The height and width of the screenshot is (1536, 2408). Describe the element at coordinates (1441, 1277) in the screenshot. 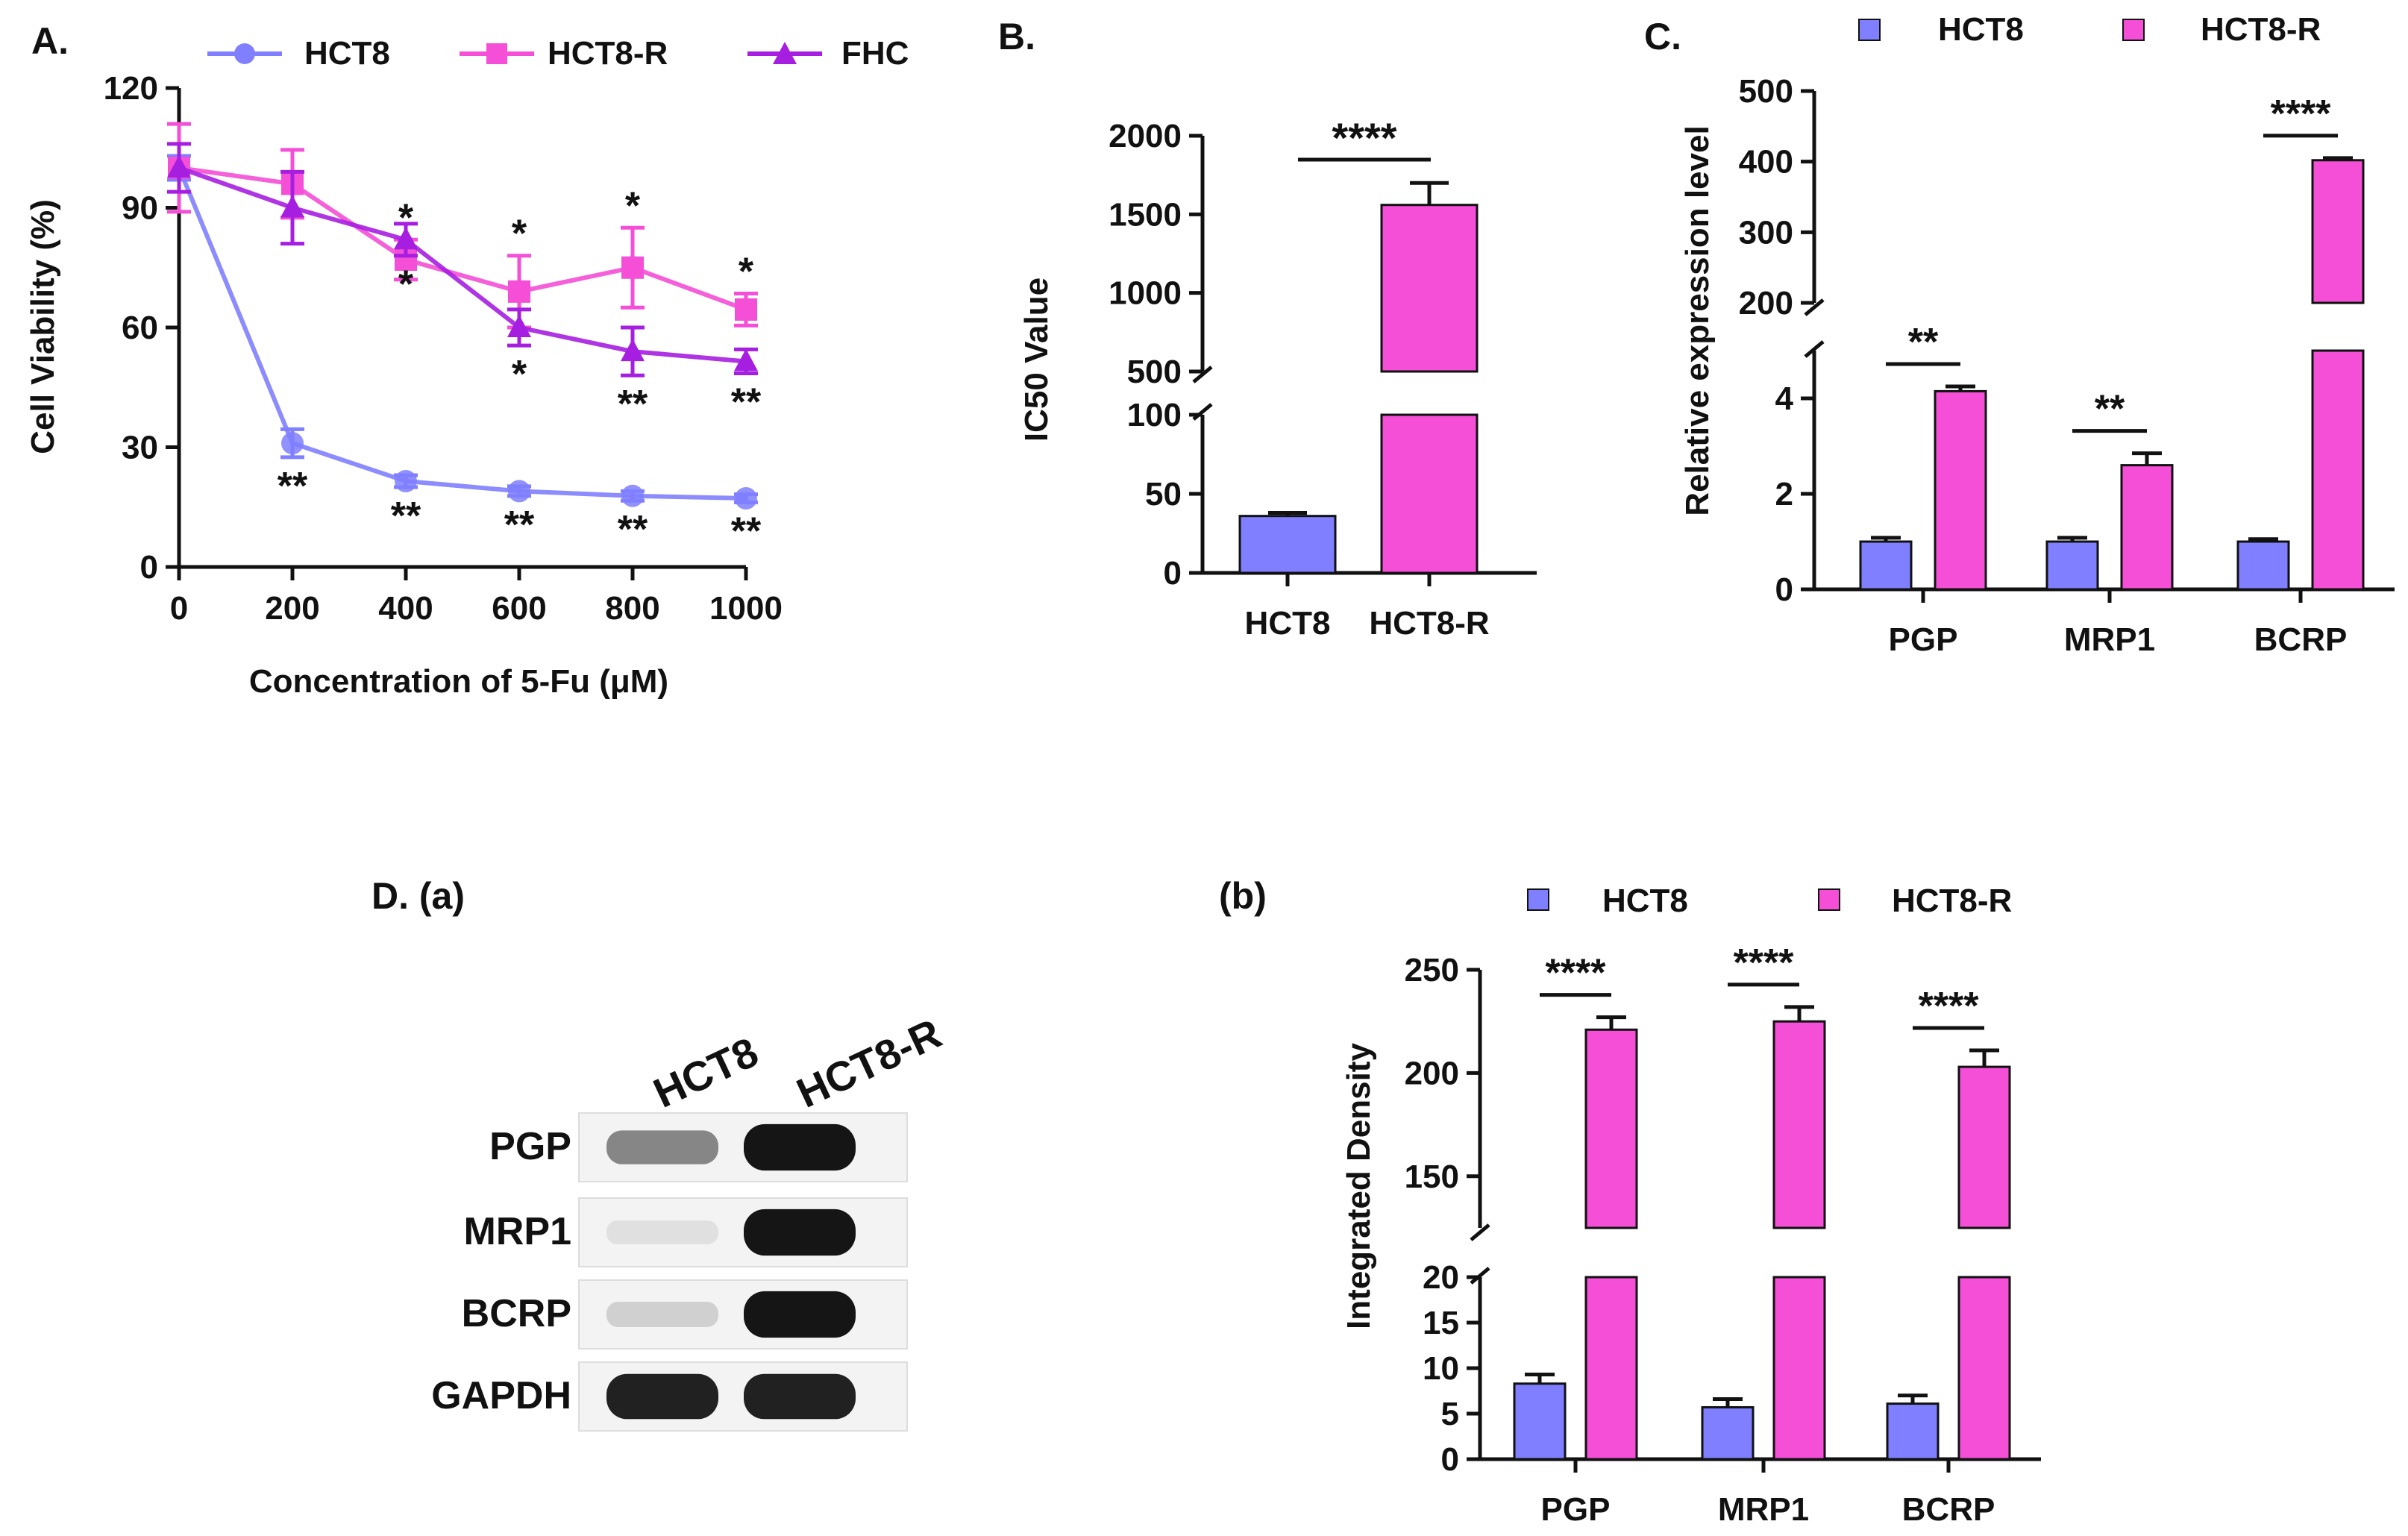

I see `db-ytick-label: 20` at that location.